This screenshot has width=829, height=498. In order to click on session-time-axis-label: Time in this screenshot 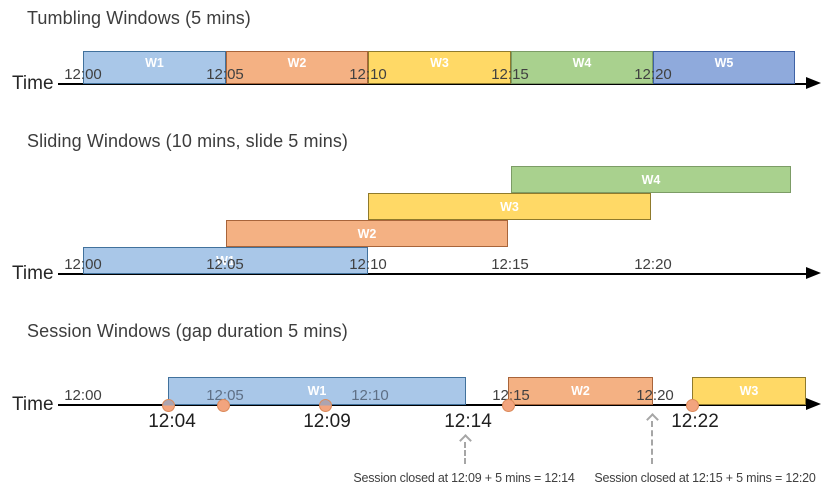, I will do `click(33, 404)`.